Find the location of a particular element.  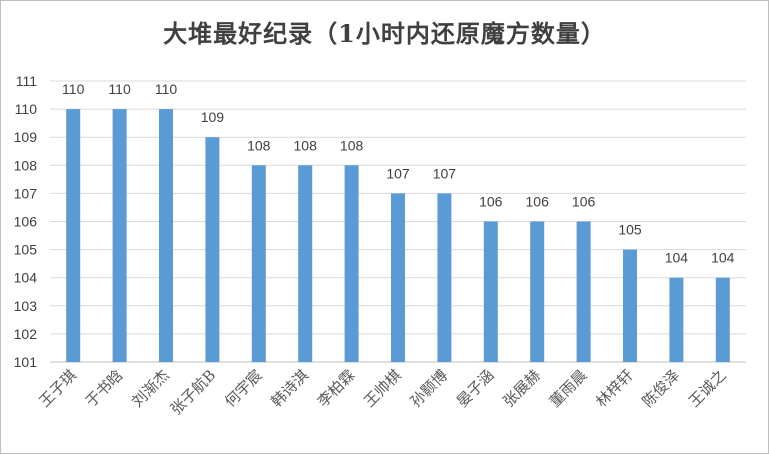

y-tick-label: 110 is located at coordinates (26, 109).